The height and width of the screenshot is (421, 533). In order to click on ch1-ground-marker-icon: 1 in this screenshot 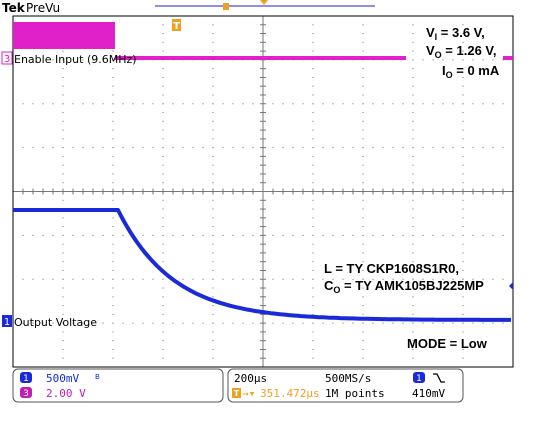, I will do `click(7, 321)`.